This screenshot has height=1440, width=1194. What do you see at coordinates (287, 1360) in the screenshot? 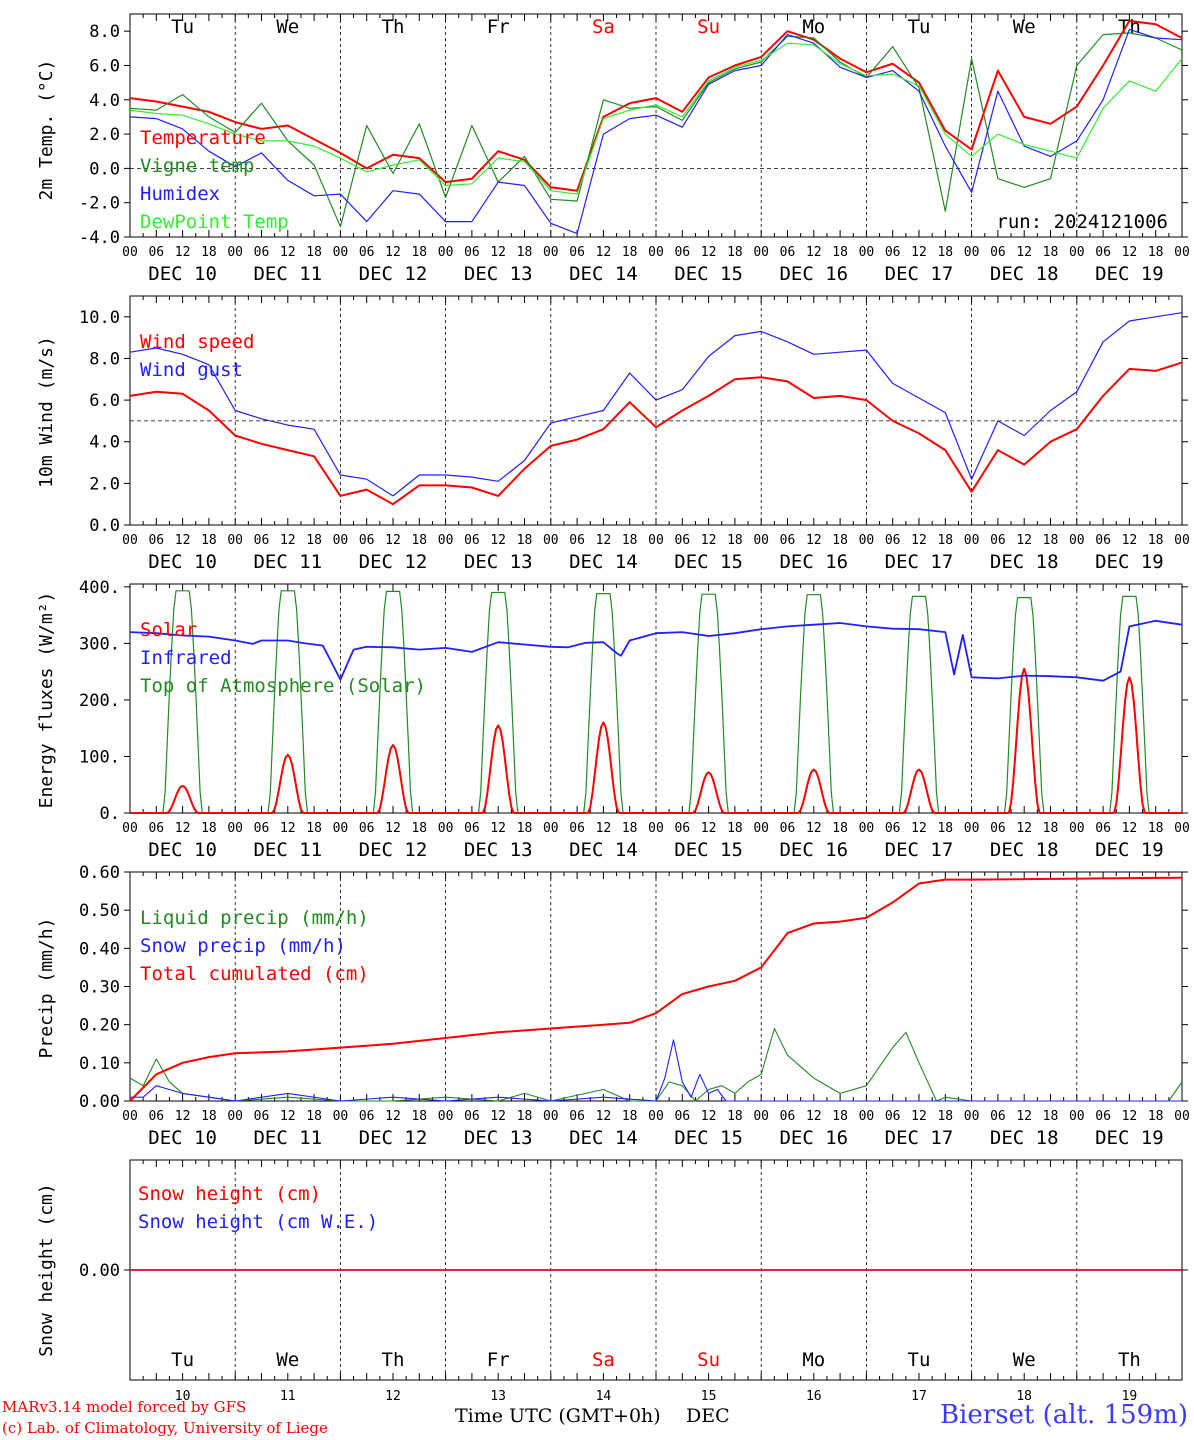
I see `day-name-label: We` at bounding box center [287, 1360].